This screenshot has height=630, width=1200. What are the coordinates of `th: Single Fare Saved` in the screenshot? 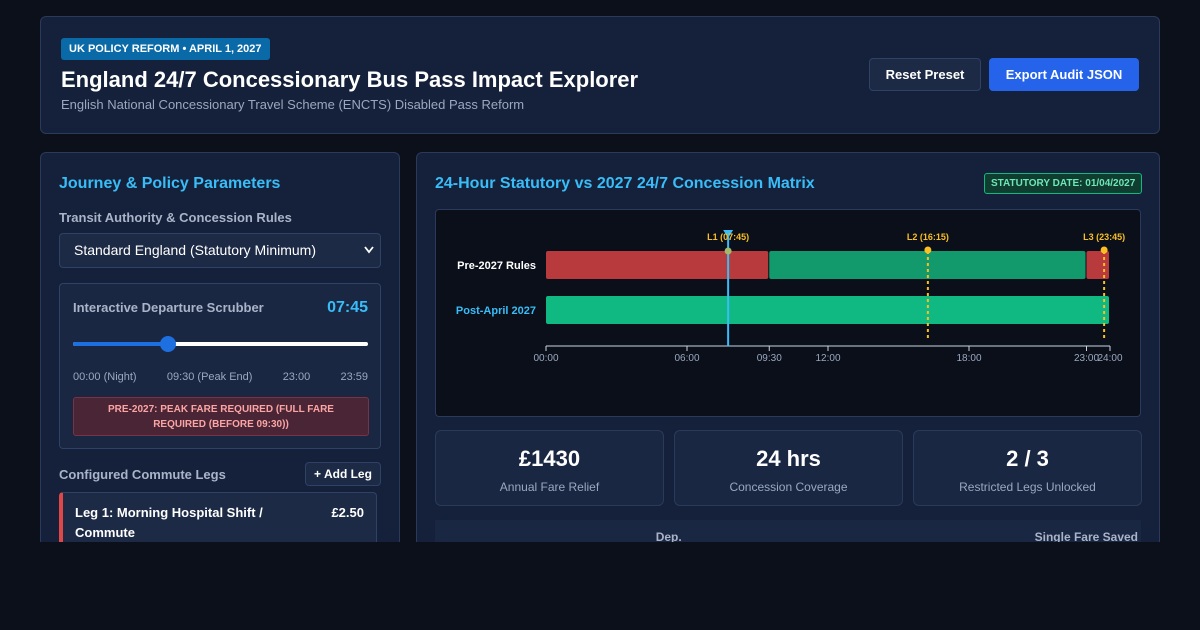 It's located at (1086, 536).